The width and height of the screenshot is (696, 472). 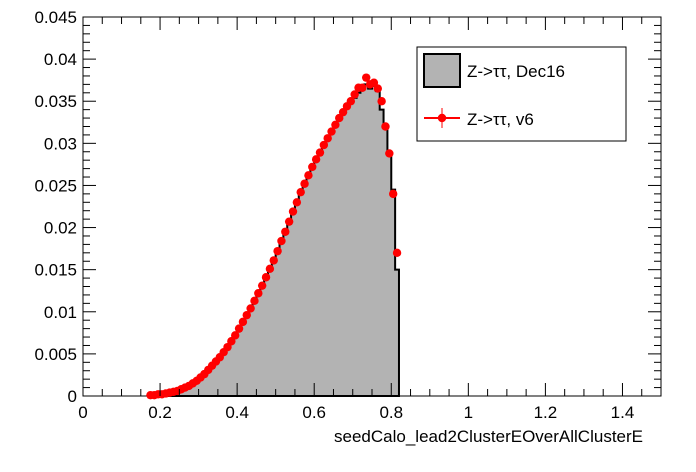 I want to click on y-tick-label: 0.03, so click(x=60, y=143).